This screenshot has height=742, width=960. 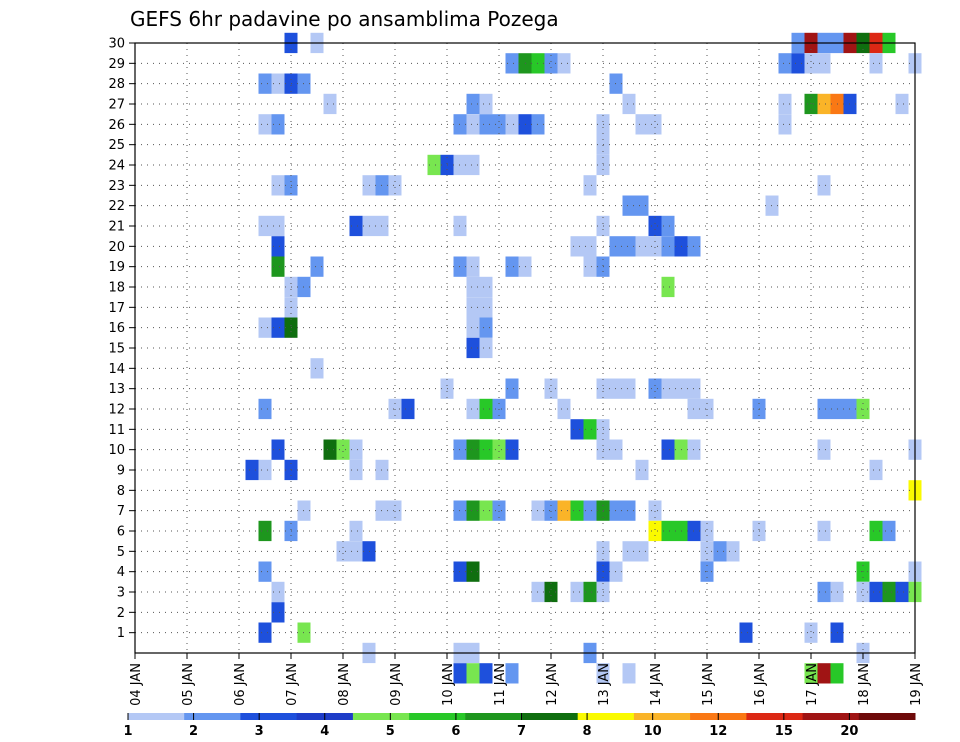 What do you see at coordinates (653, 731) in the screenshot?
I see `colorbar-label: 10` at bounding box center [653, 731].